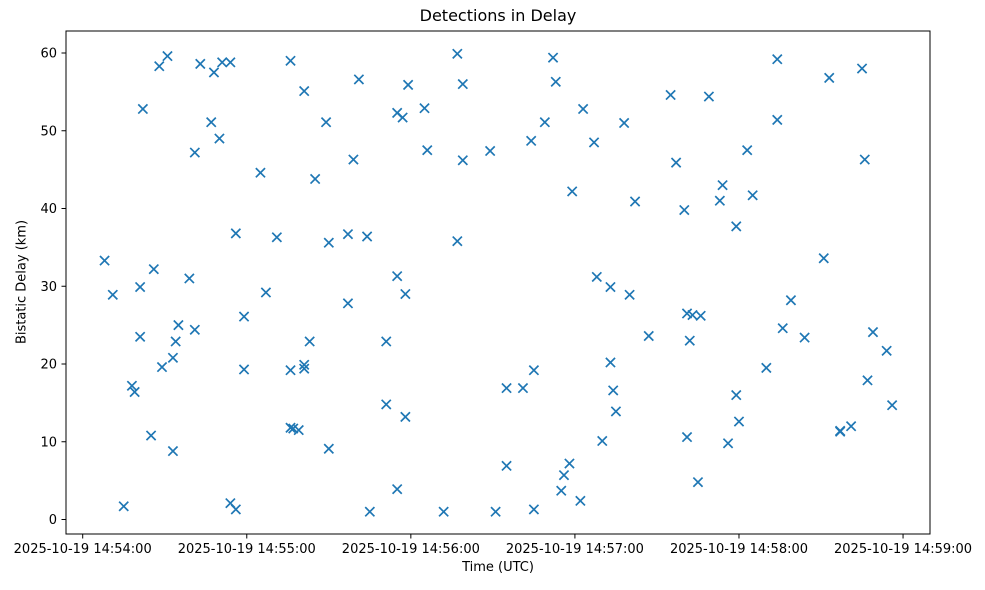  Describe the element at coordinates (48, 365) in the screenshot. I see `y-tick-label: 20` at that location.